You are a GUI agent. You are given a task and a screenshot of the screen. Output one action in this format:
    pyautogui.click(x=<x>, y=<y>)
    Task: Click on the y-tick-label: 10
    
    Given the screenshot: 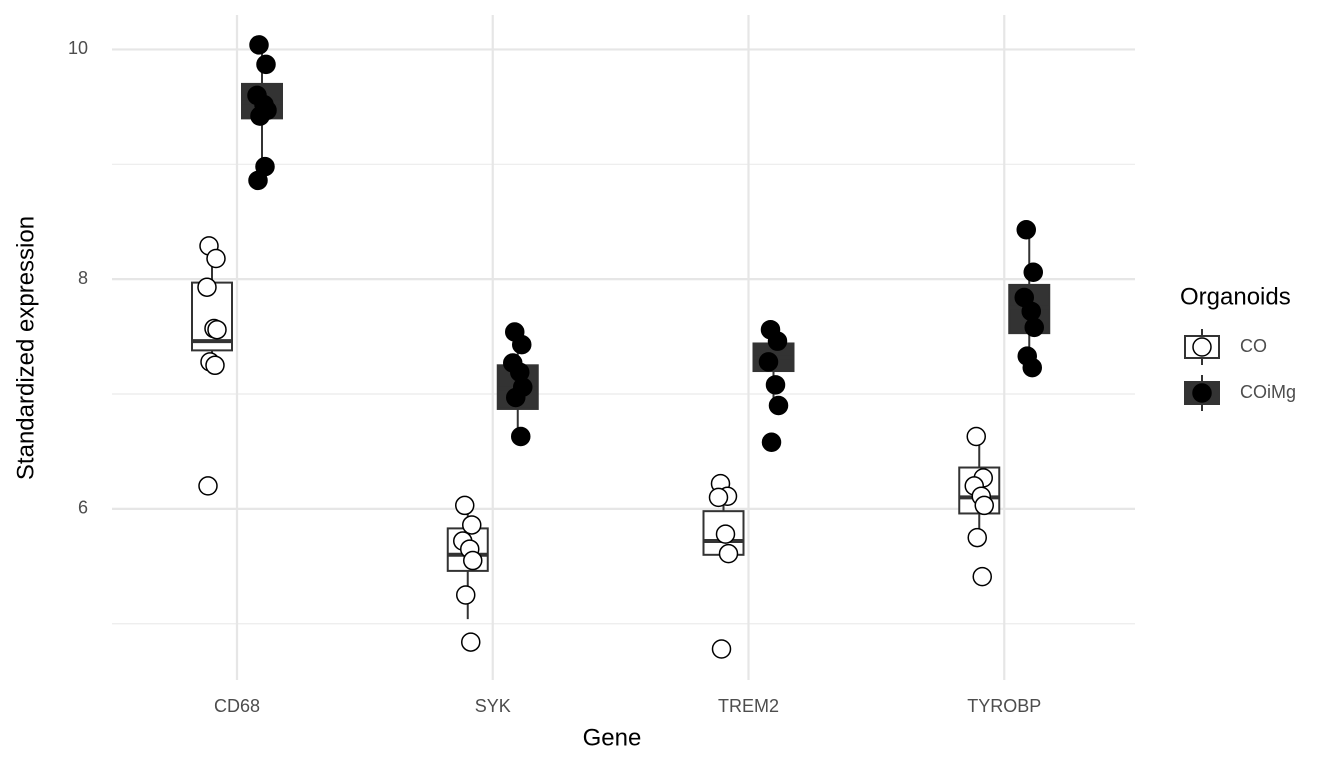 What is the action you would take?
    pyautogui.click(x=78, y=48)
    